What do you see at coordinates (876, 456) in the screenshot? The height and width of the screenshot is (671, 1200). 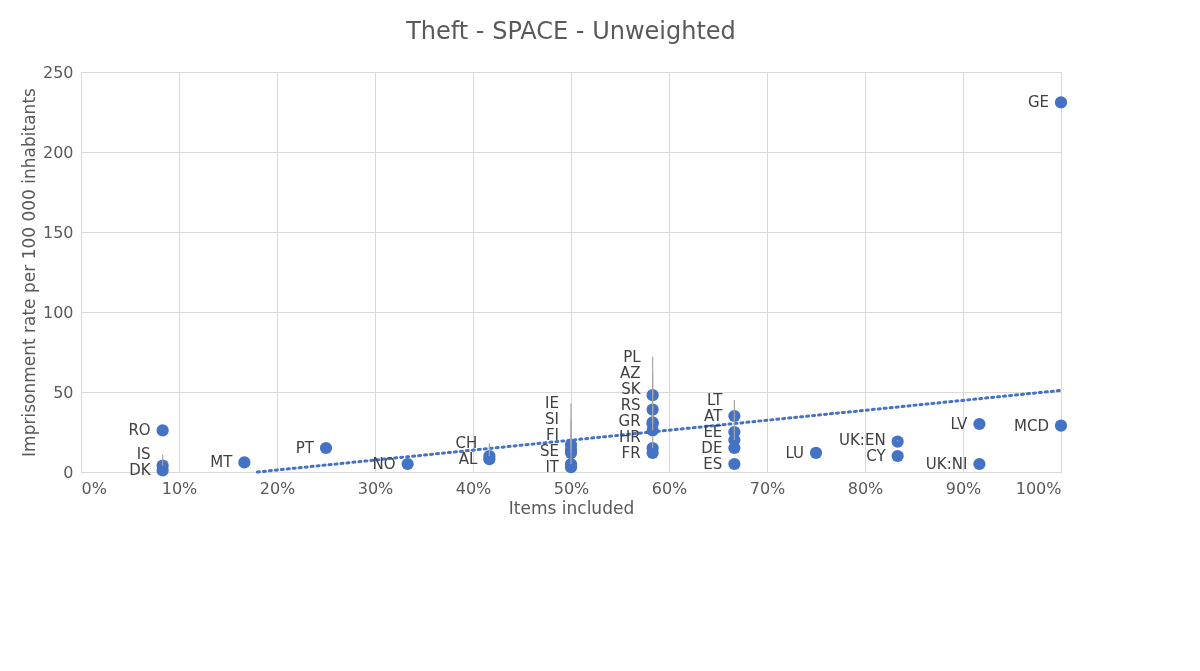 I see `annotation: CY` at bounding box center [876, 456].